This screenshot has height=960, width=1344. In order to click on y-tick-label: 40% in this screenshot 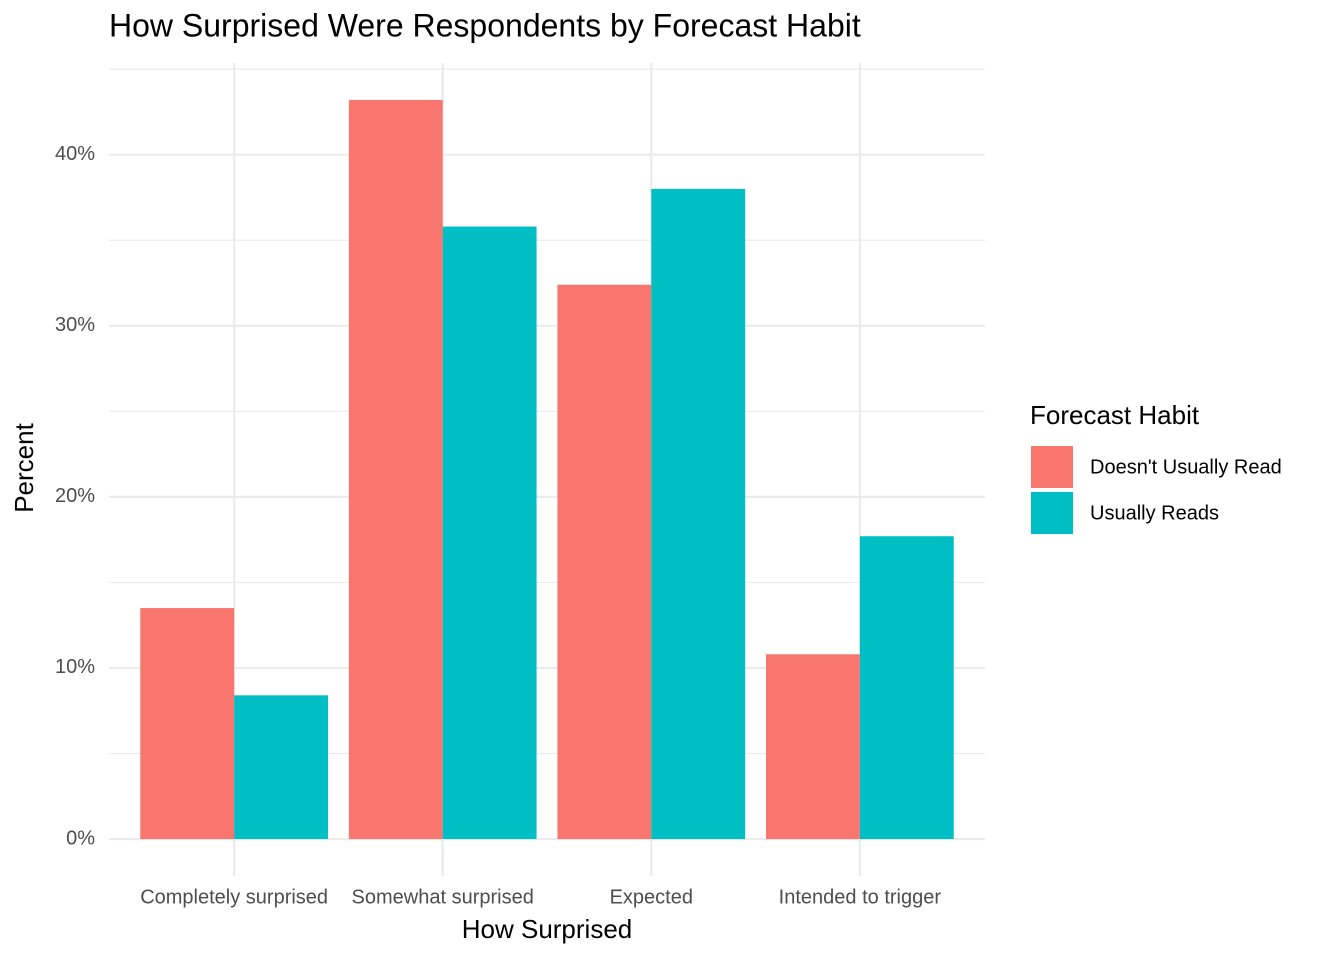, I will do `click(75, 154)`.